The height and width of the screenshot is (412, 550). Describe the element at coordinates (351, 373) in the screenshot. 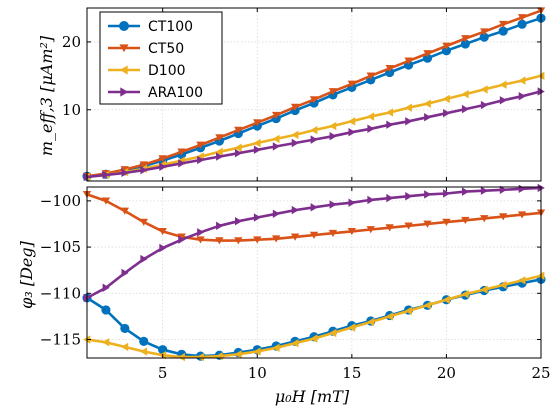

I see `xtick-label: 15` at that location.